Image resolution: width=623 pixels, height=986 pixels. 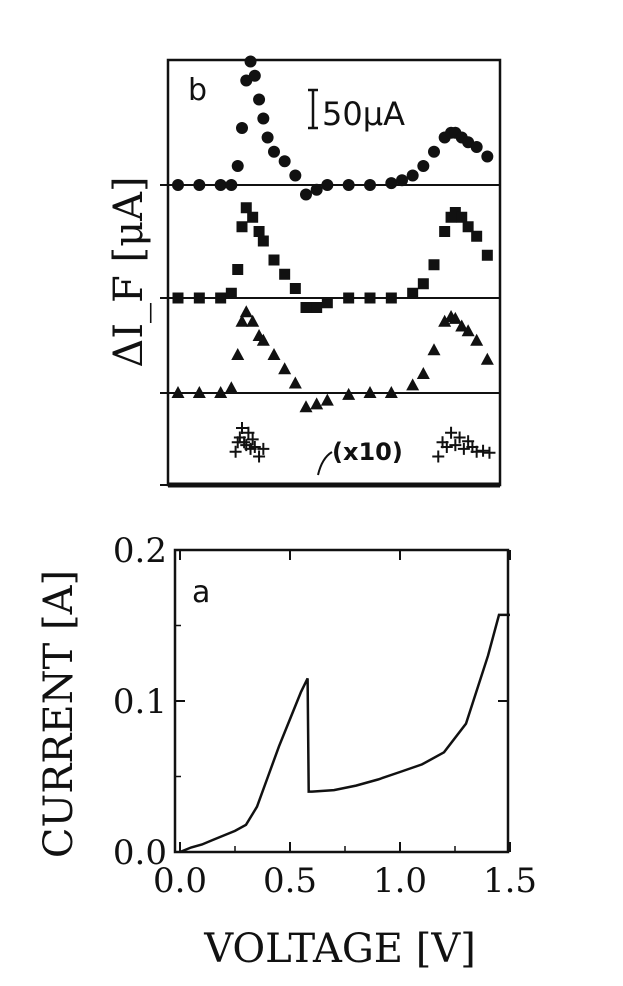 What do you see at coordinates (59, 714) in the screenshot?
I see `panel-a-ylabel: CURRENT [A]` at bounding box center [59, 714].